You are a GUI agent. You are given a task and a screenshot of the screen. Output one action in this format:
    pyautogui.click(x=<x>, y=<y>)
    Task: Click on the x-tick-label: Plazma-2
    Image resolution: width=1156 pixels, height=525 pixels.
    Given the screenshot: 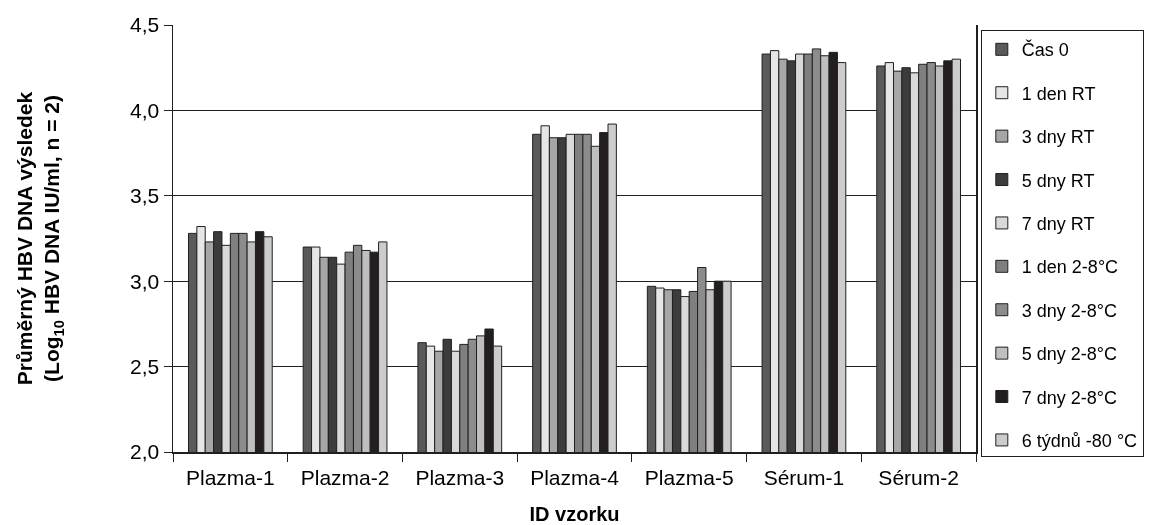 What is the action you would take?
    pyautogui.click(x=345, y=477)
    